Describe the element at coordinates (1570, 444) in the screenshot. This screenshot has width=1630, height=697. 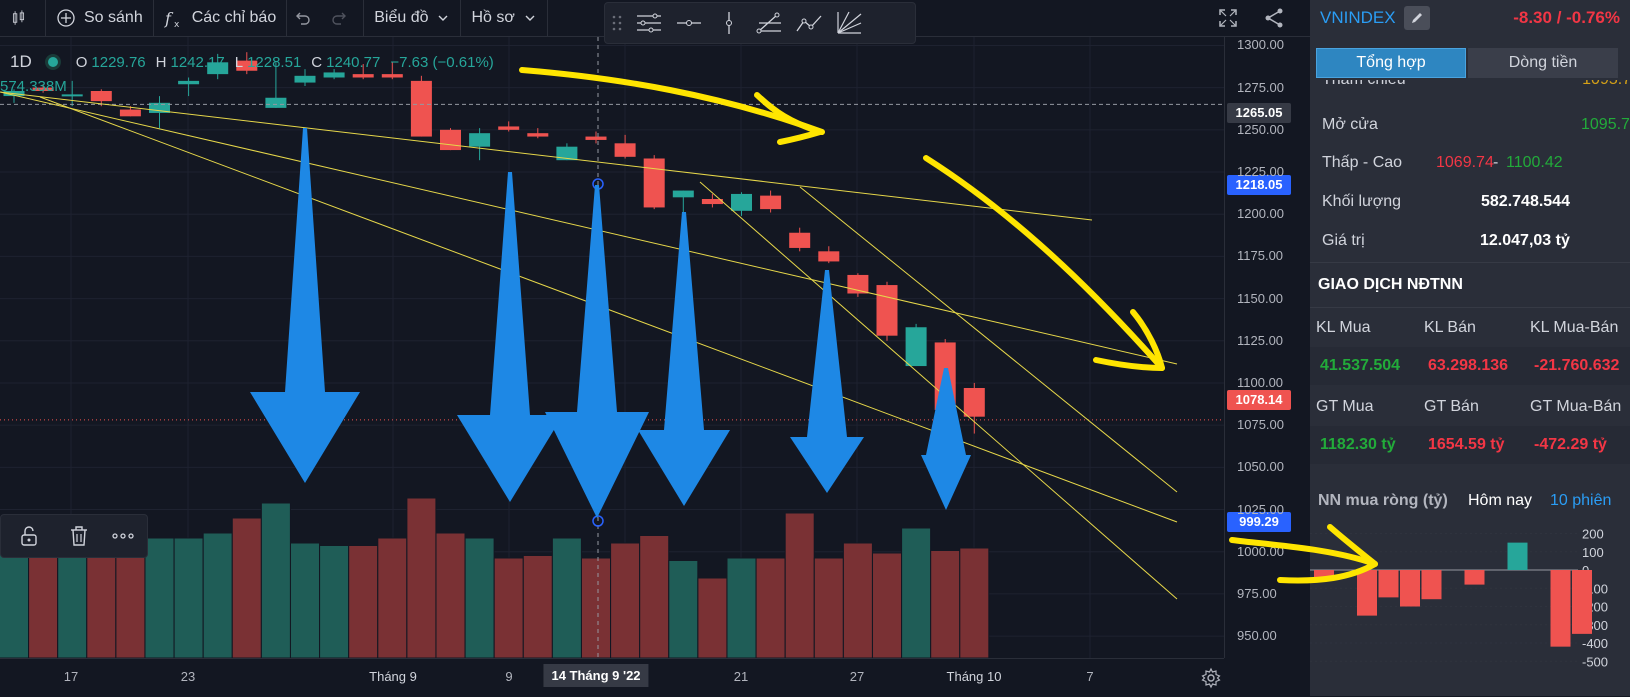
I see `gt-net-value: -472.29 tỷ` at that location.